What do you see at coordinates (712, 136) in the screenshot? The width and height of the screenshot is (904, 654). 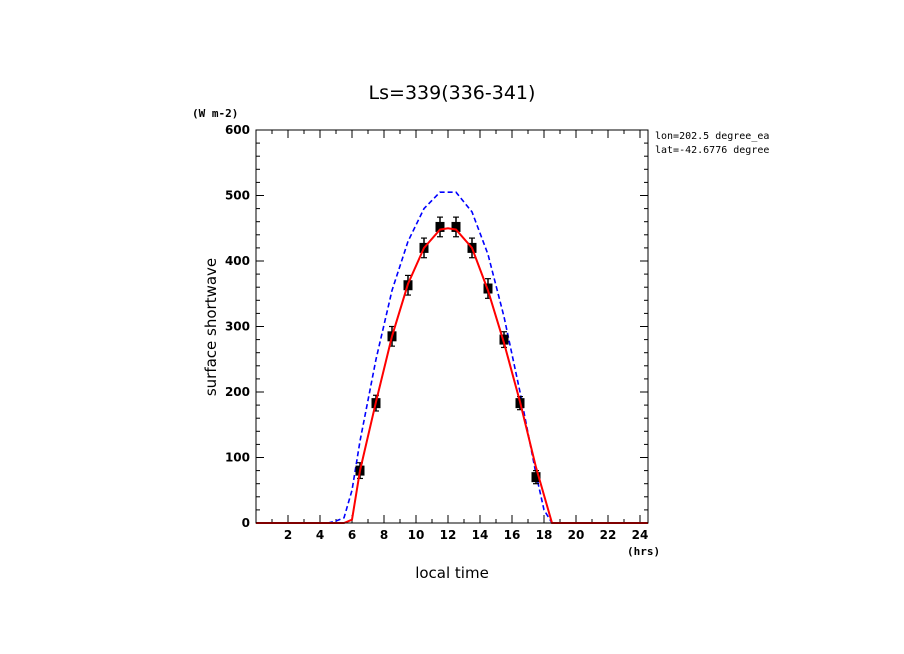 I see `lon-annotation: lon=202.5 degree_ea` at bounding box center [712, 136].